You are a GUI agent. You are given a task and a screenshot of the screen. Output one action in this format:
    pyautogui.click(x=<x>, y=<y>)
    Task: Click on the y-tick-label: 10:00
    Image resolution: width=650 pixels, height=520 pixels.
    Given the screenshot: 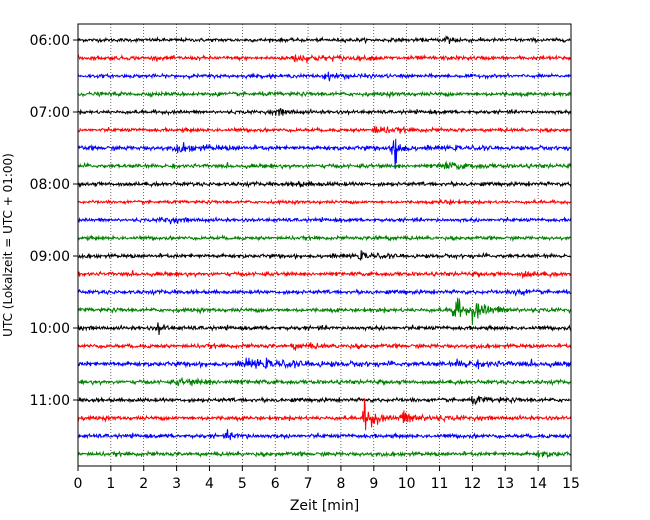 What is the action you would take?
    pyautogui.click(x=50, y=329)
    